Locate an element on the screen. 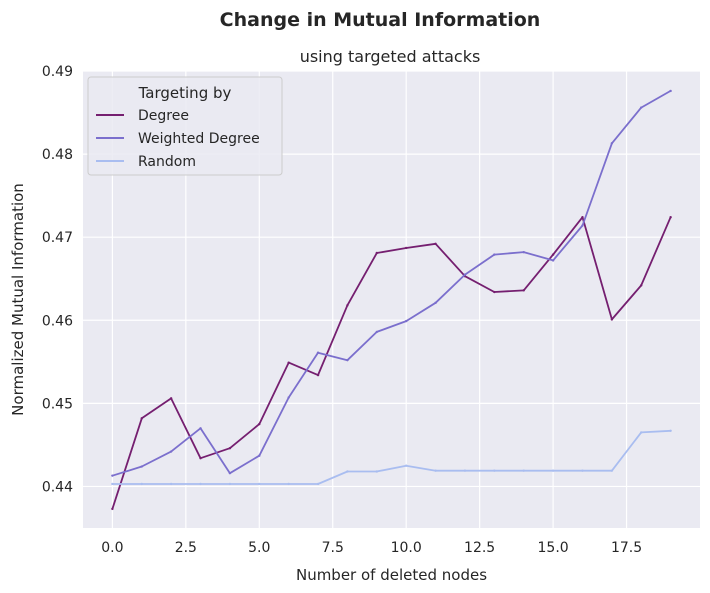  x-tick-label: 15.0 is located at coordinates (553, 548).